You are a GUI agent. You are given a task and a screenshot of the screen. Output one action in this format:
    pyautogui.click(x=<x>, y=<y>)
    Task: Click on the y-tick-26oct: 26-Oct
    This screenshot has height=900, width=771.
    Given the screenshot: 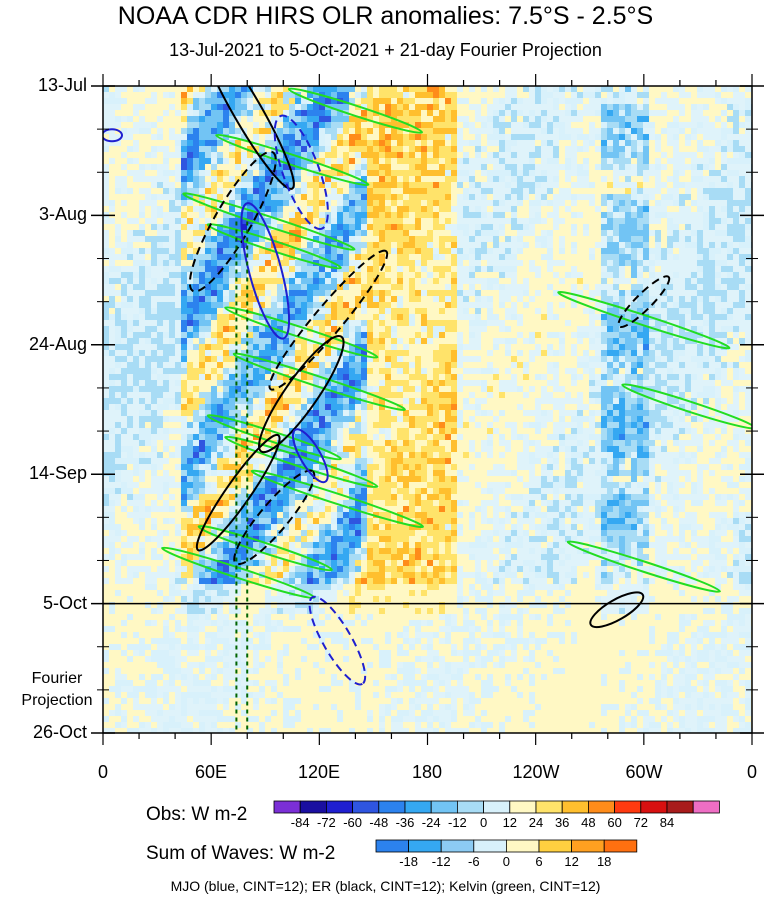 What is the action you would take?
    pyautogui.click(x=59, y=732)
    